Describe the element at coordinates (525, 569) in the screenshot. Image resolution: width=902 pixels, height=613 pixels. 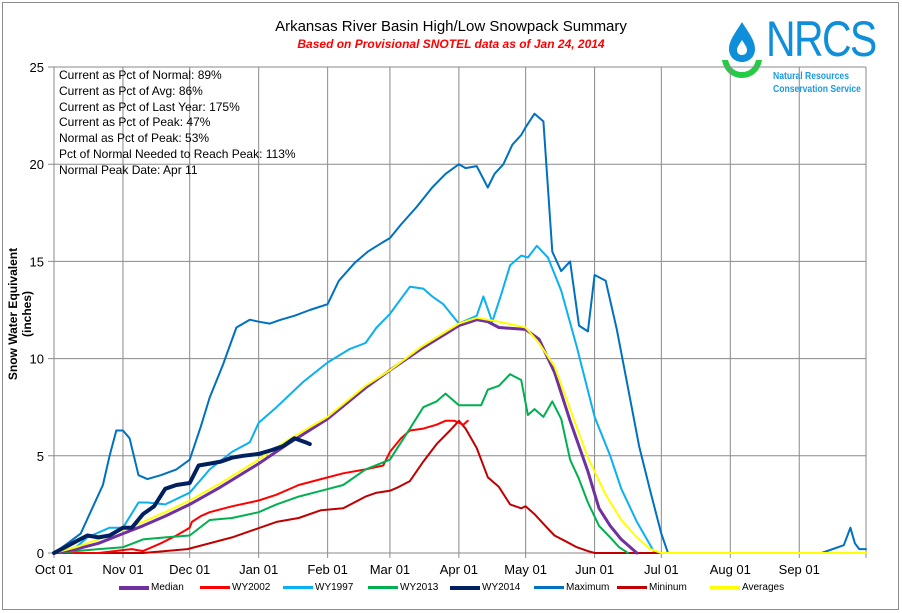
I see `x-tick-label: May 01` at that location.